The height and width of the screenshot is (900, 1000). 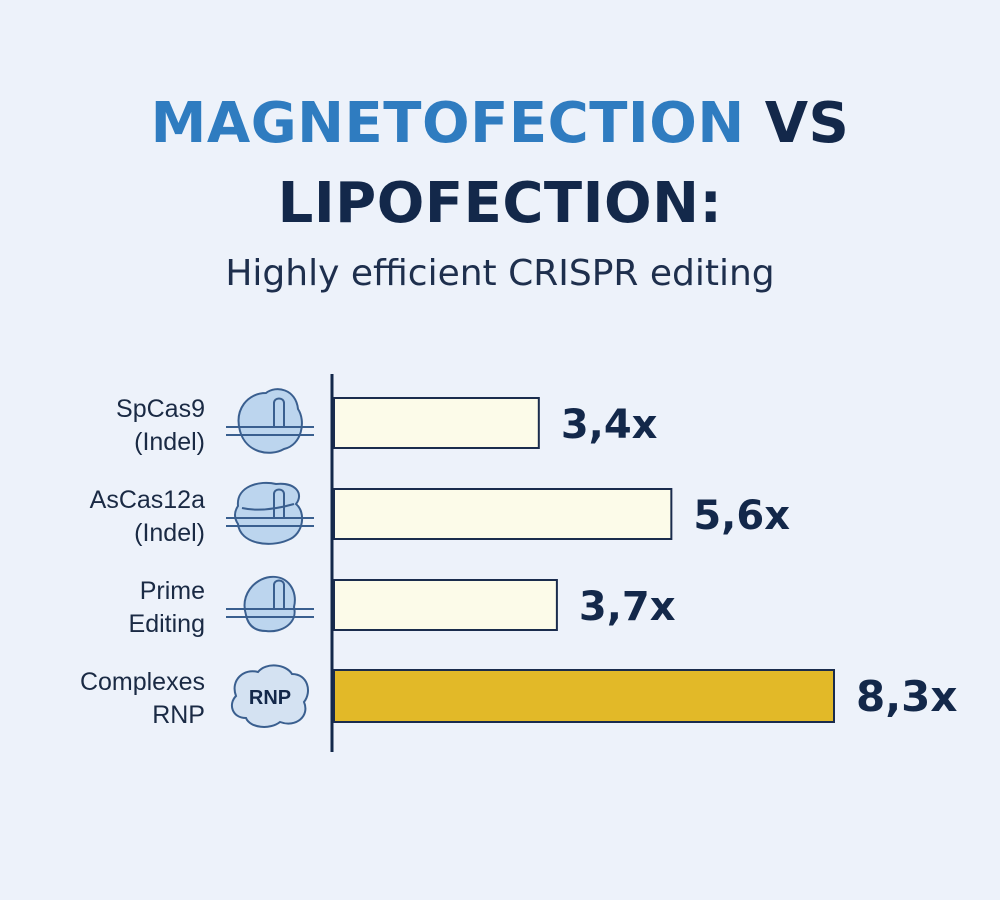 I want to click on rnp-icon-label: RNP, so click(x=270, y=698).